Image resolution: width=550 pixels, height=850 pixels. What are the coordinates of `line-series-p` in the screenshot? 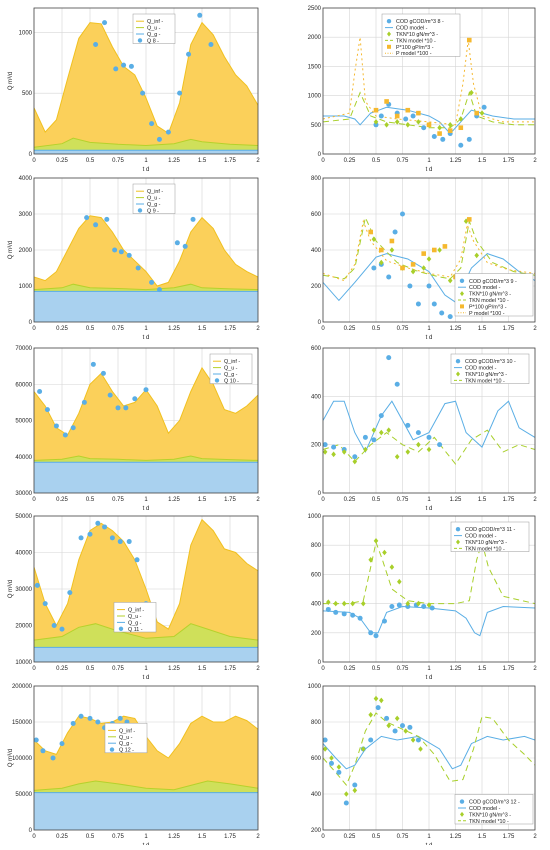 It's located at (429, 250).